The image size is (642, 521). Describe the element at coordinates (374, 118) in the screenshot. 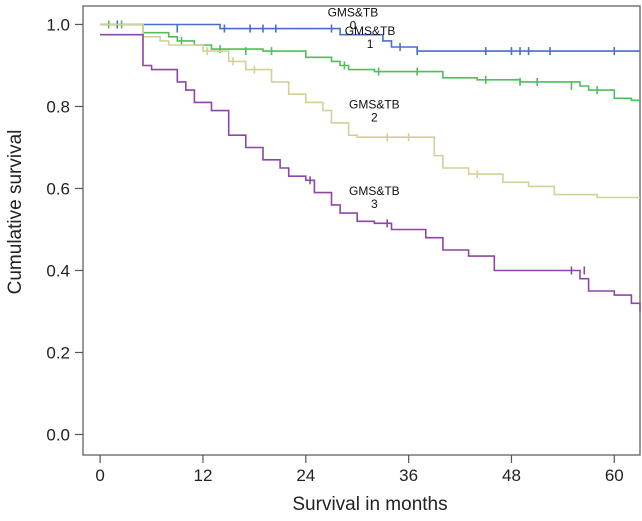

I see `curve-label-2-group: 2` at that location.